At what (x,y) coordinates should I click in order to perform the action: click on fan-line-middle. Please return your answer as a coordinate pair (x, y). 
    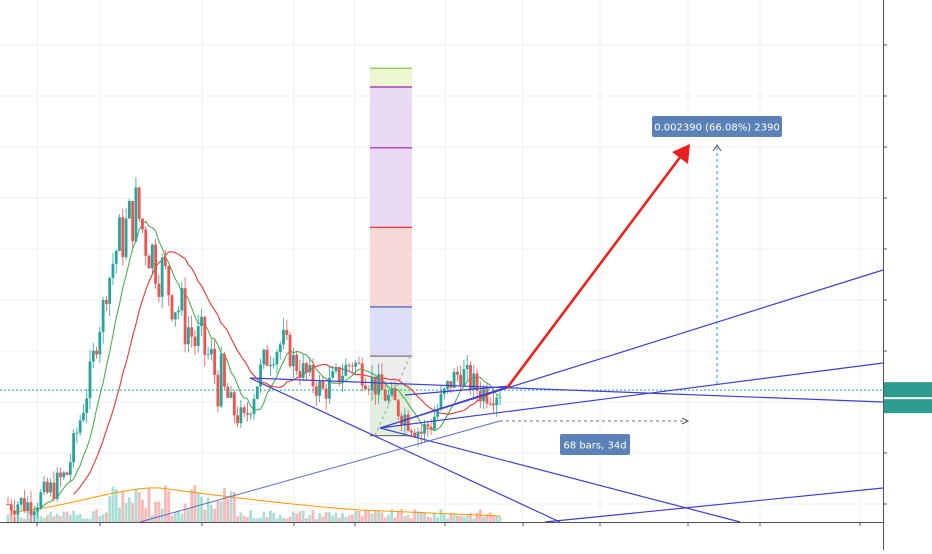
    Looking at the image, I should click on (631, 395).